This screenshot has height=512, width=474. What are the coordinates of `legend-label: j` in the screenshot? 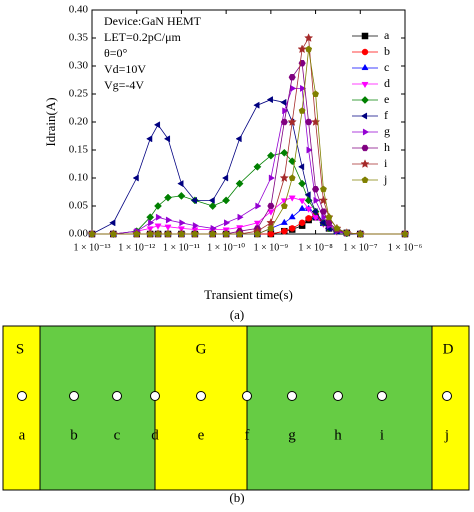 It's located at (385, 179).